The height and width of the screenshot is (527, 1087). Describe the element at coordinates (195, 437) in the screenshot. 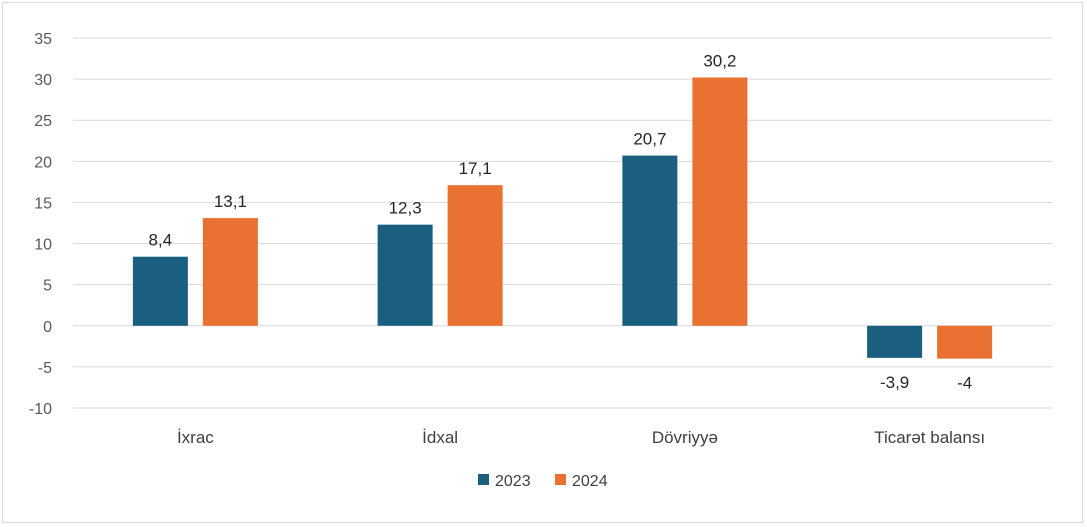

I see `category-label: İxrac` at that location.